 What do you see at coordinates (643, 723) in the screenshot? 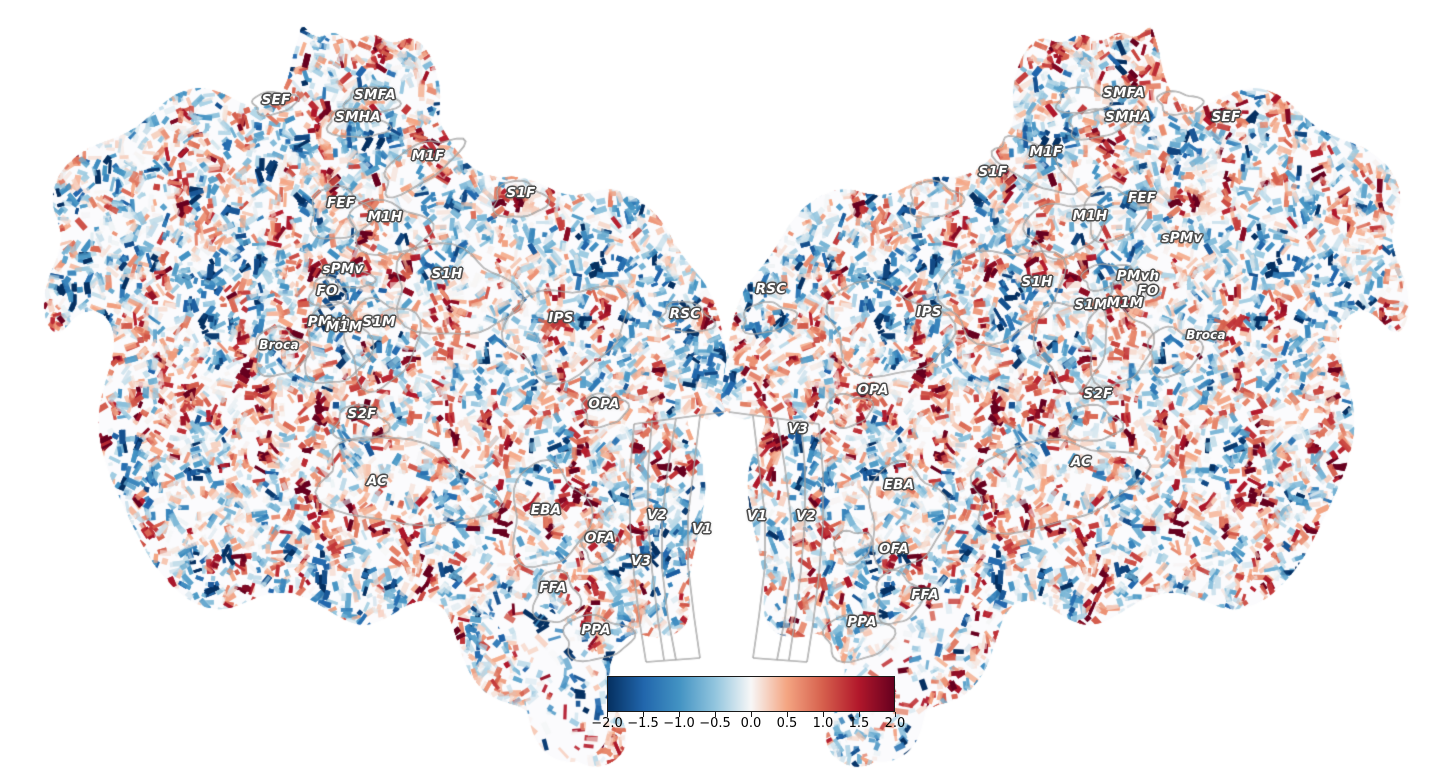
I see `colorbar-tick-label: −1.5` at bounding box center [643, 723].